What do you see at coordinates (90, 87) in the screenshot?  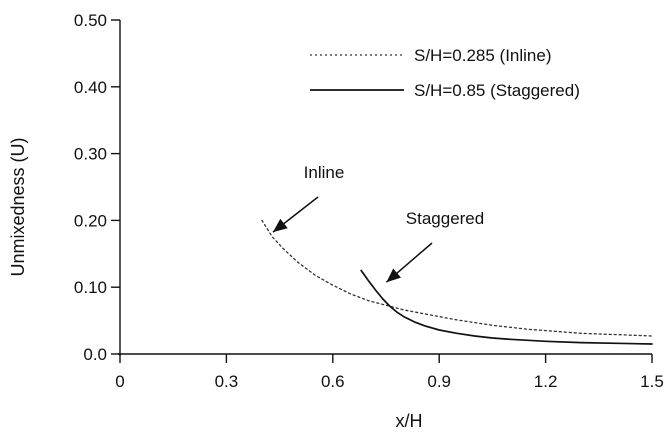 I see `y-tick-label: 0.40` at bounding box center [90, 87].